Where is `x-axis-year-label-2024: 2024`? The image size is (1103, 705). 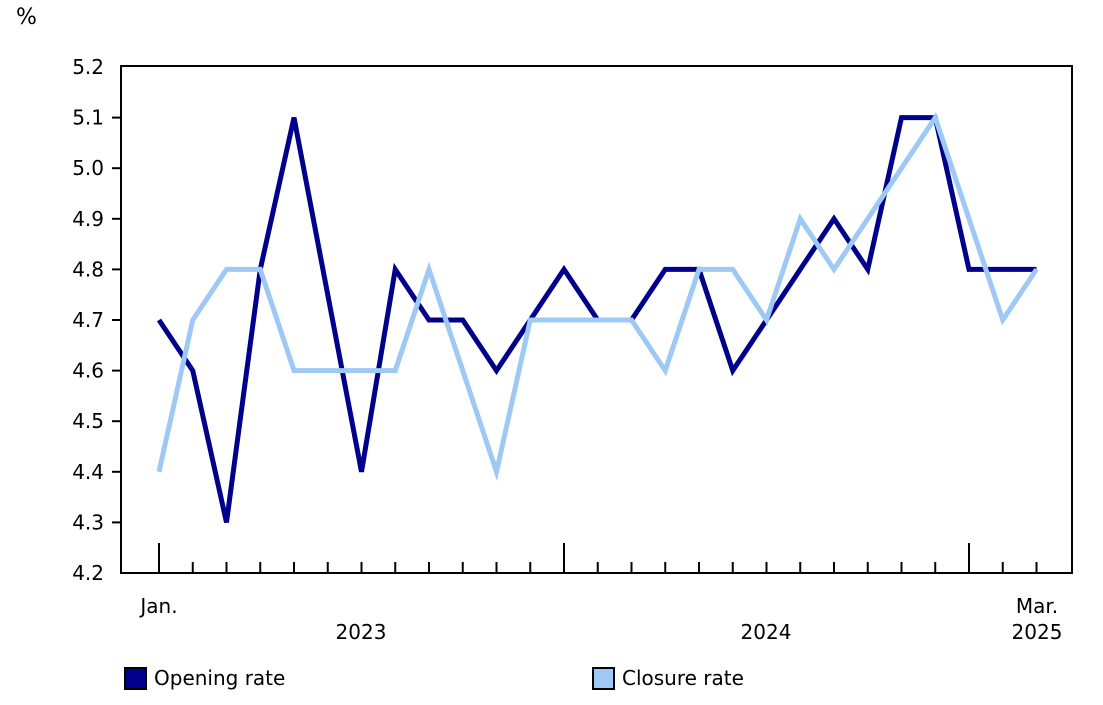
x-axis-year-label-2024: 2024 is located at coordinates (766, 632).